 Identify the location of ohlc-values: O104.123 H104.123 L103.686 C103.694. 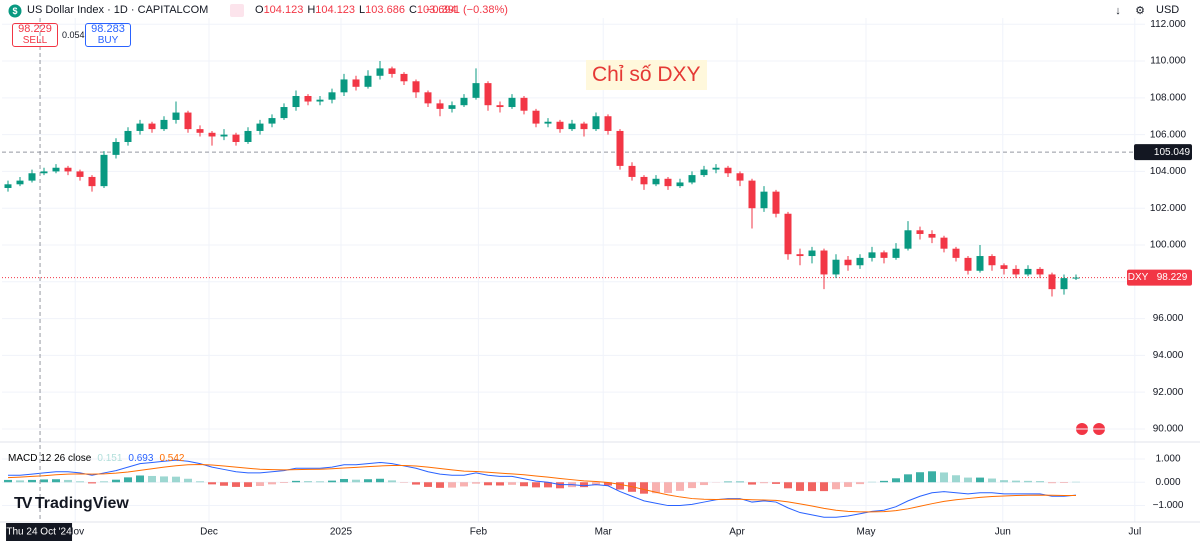
(358, 10).